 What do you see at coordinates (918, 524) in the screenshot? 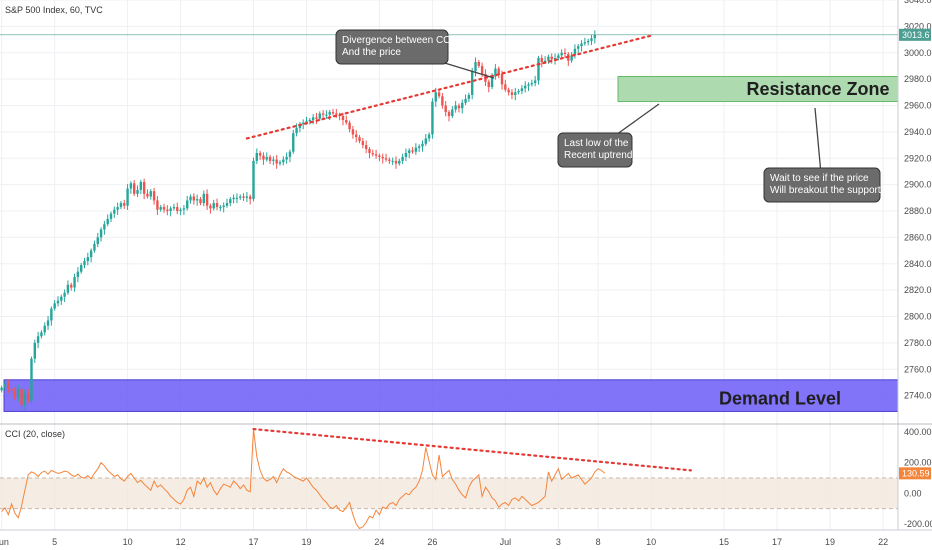
I see `cci-tick-label: -200.00` at bounding box center [918, 524].